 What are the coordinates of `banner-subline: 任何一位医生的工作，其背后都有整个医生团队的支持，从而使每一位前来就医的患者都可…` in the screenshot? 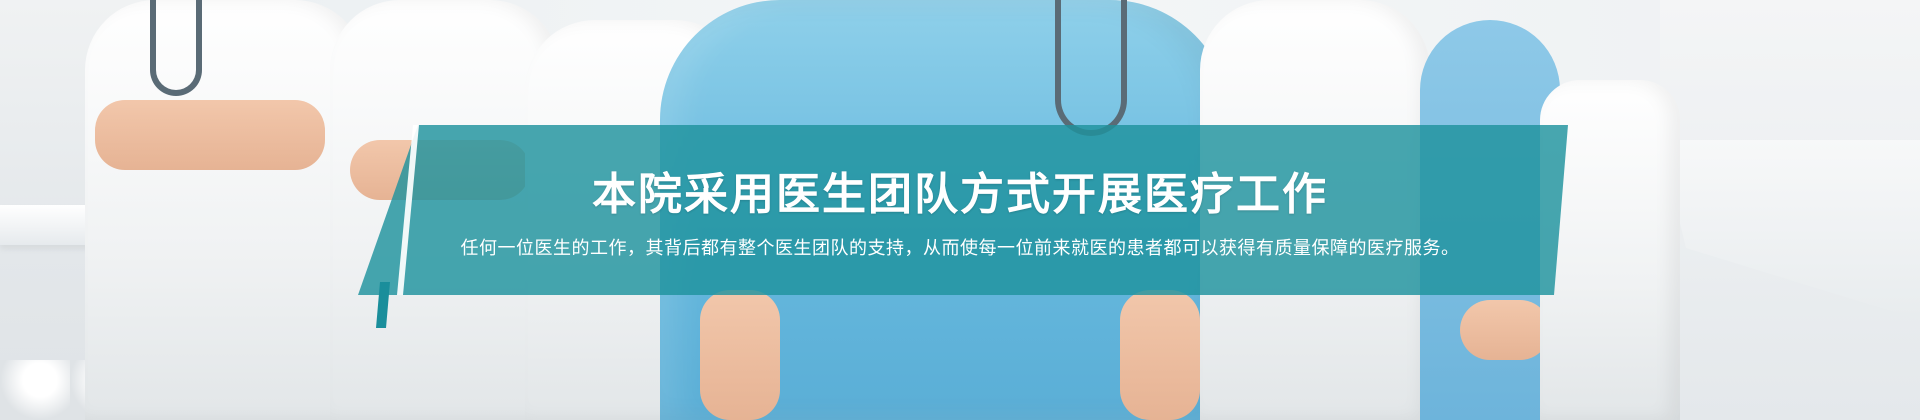 It's located at (960, 248).